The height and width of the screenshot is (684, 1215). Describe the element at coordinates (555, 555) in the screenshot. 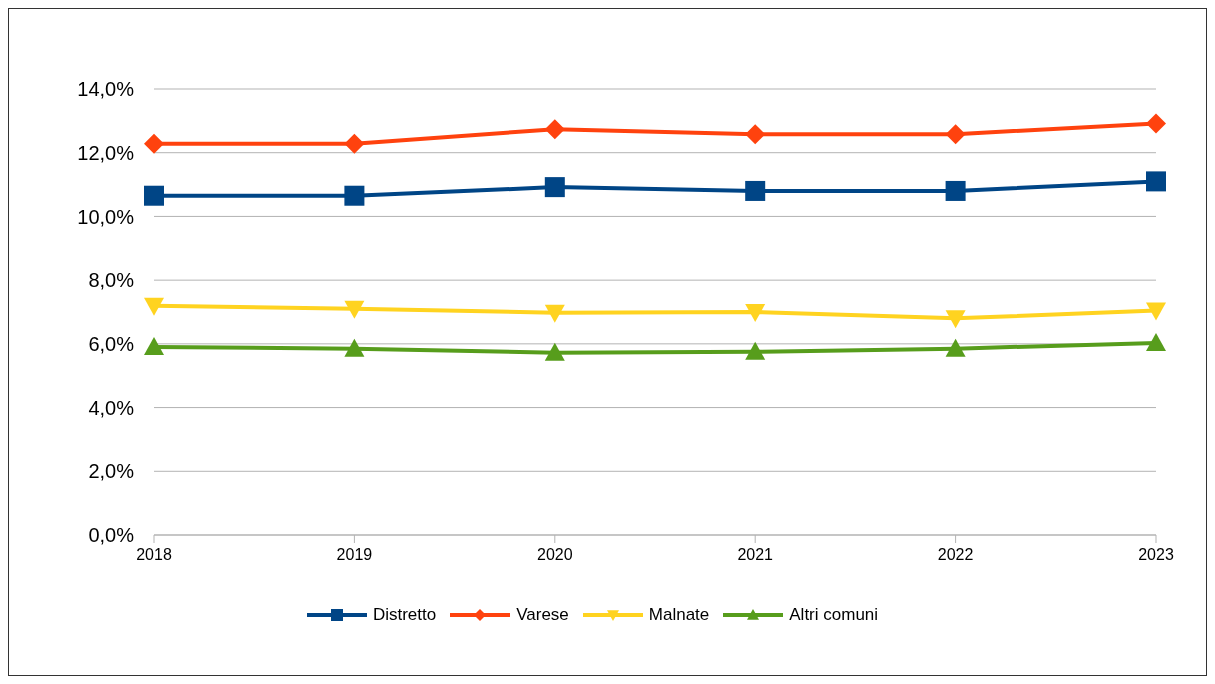

I see `x-tick-label: 2020` at that location.